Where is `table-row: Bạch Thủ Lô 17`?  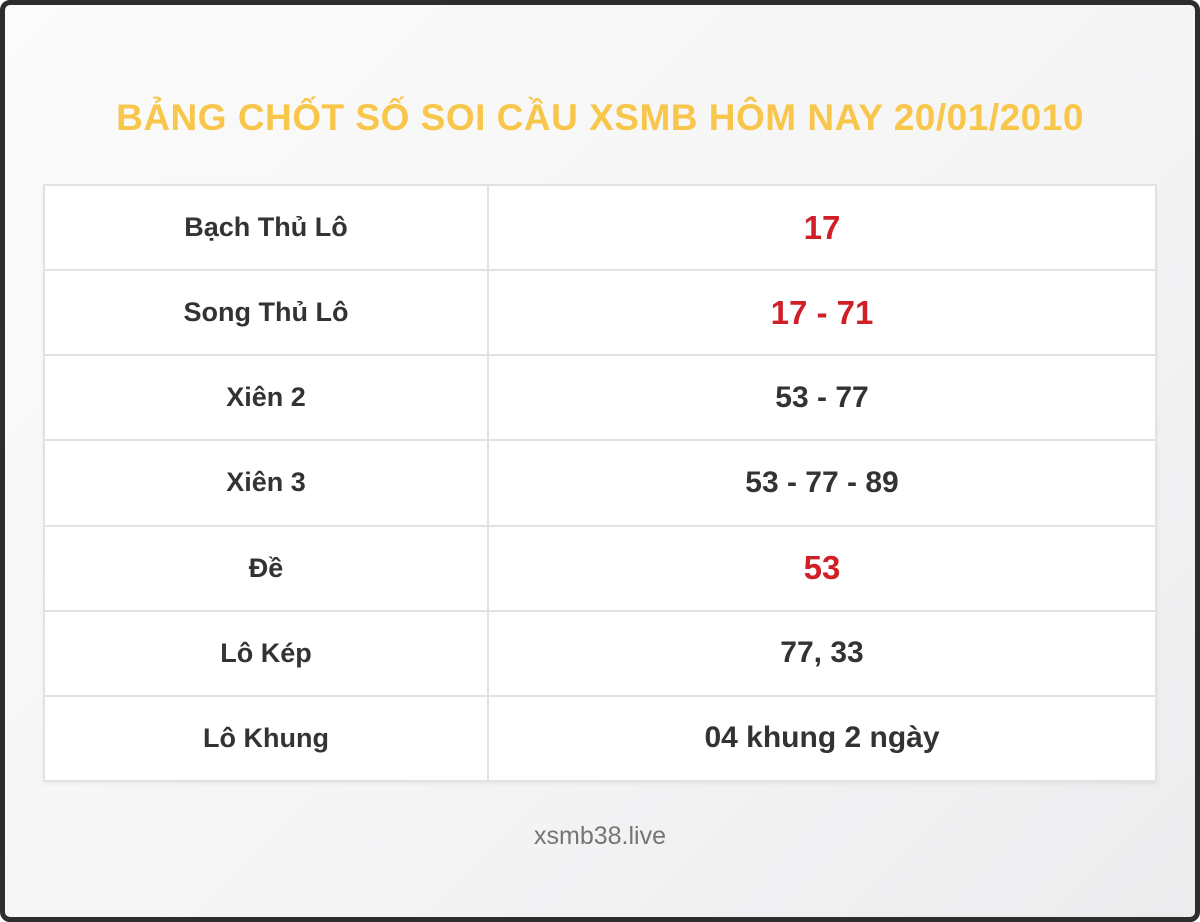 table-row: Bạch Thủ Lô 17 is located at coordinates (600, 229).